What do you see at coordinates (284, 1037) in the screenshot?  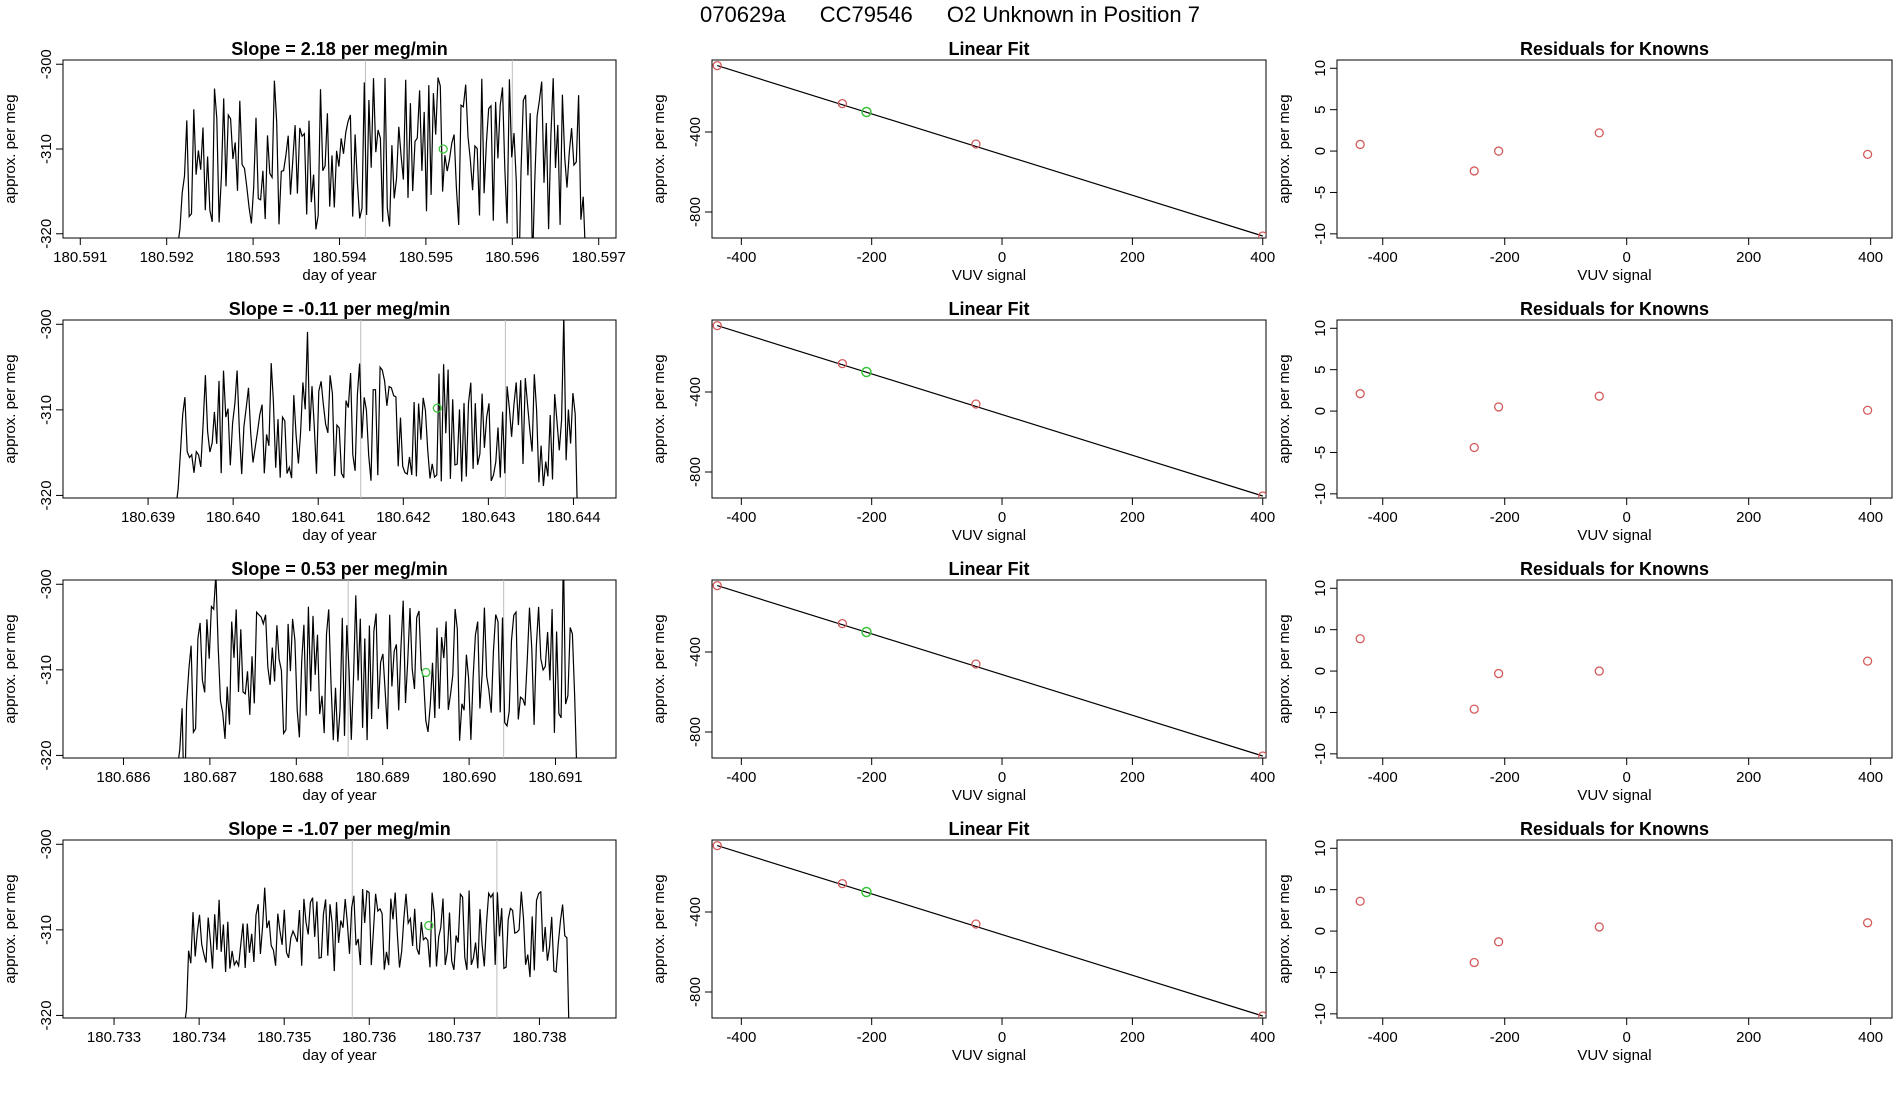 I see `x-tick-label: 180.735` at bounding box center [284, 1037].